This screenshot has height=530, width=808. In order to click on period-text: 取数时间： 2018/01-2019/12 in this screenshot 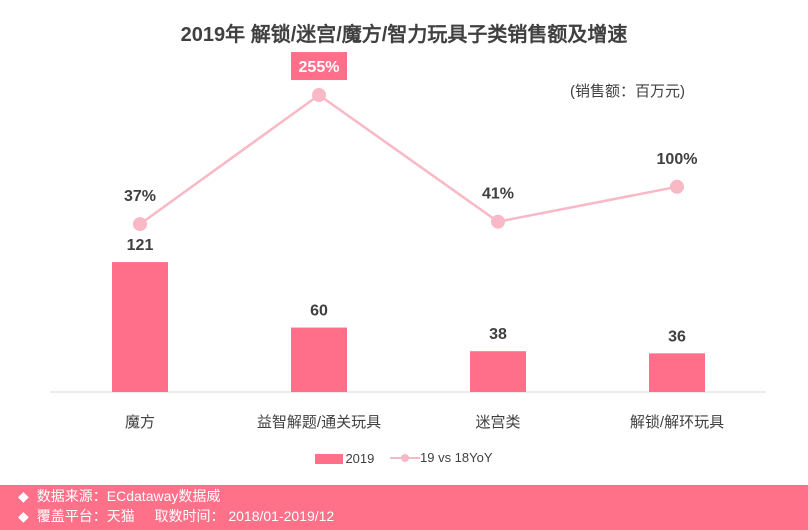, I will do `click(244, 516)`.